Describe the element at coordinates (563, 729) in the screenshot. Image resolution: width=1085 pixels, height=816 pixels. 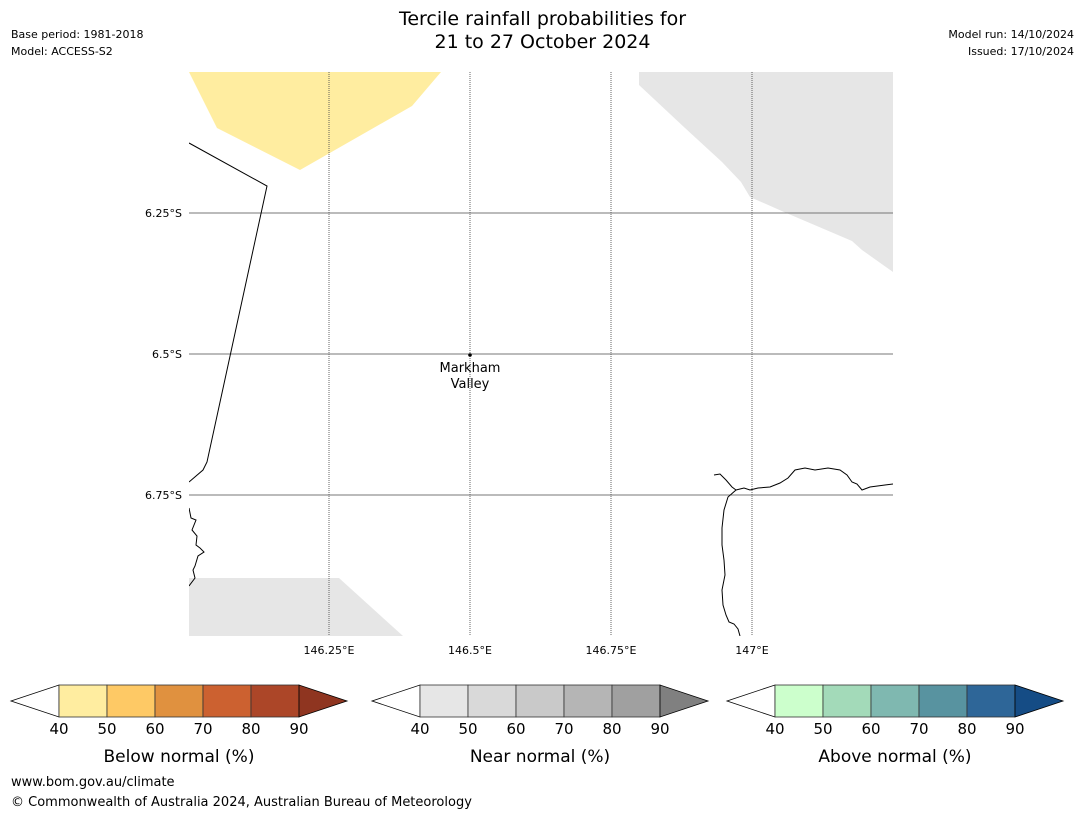
I see `near-normal-tick-70: 70` at that location.